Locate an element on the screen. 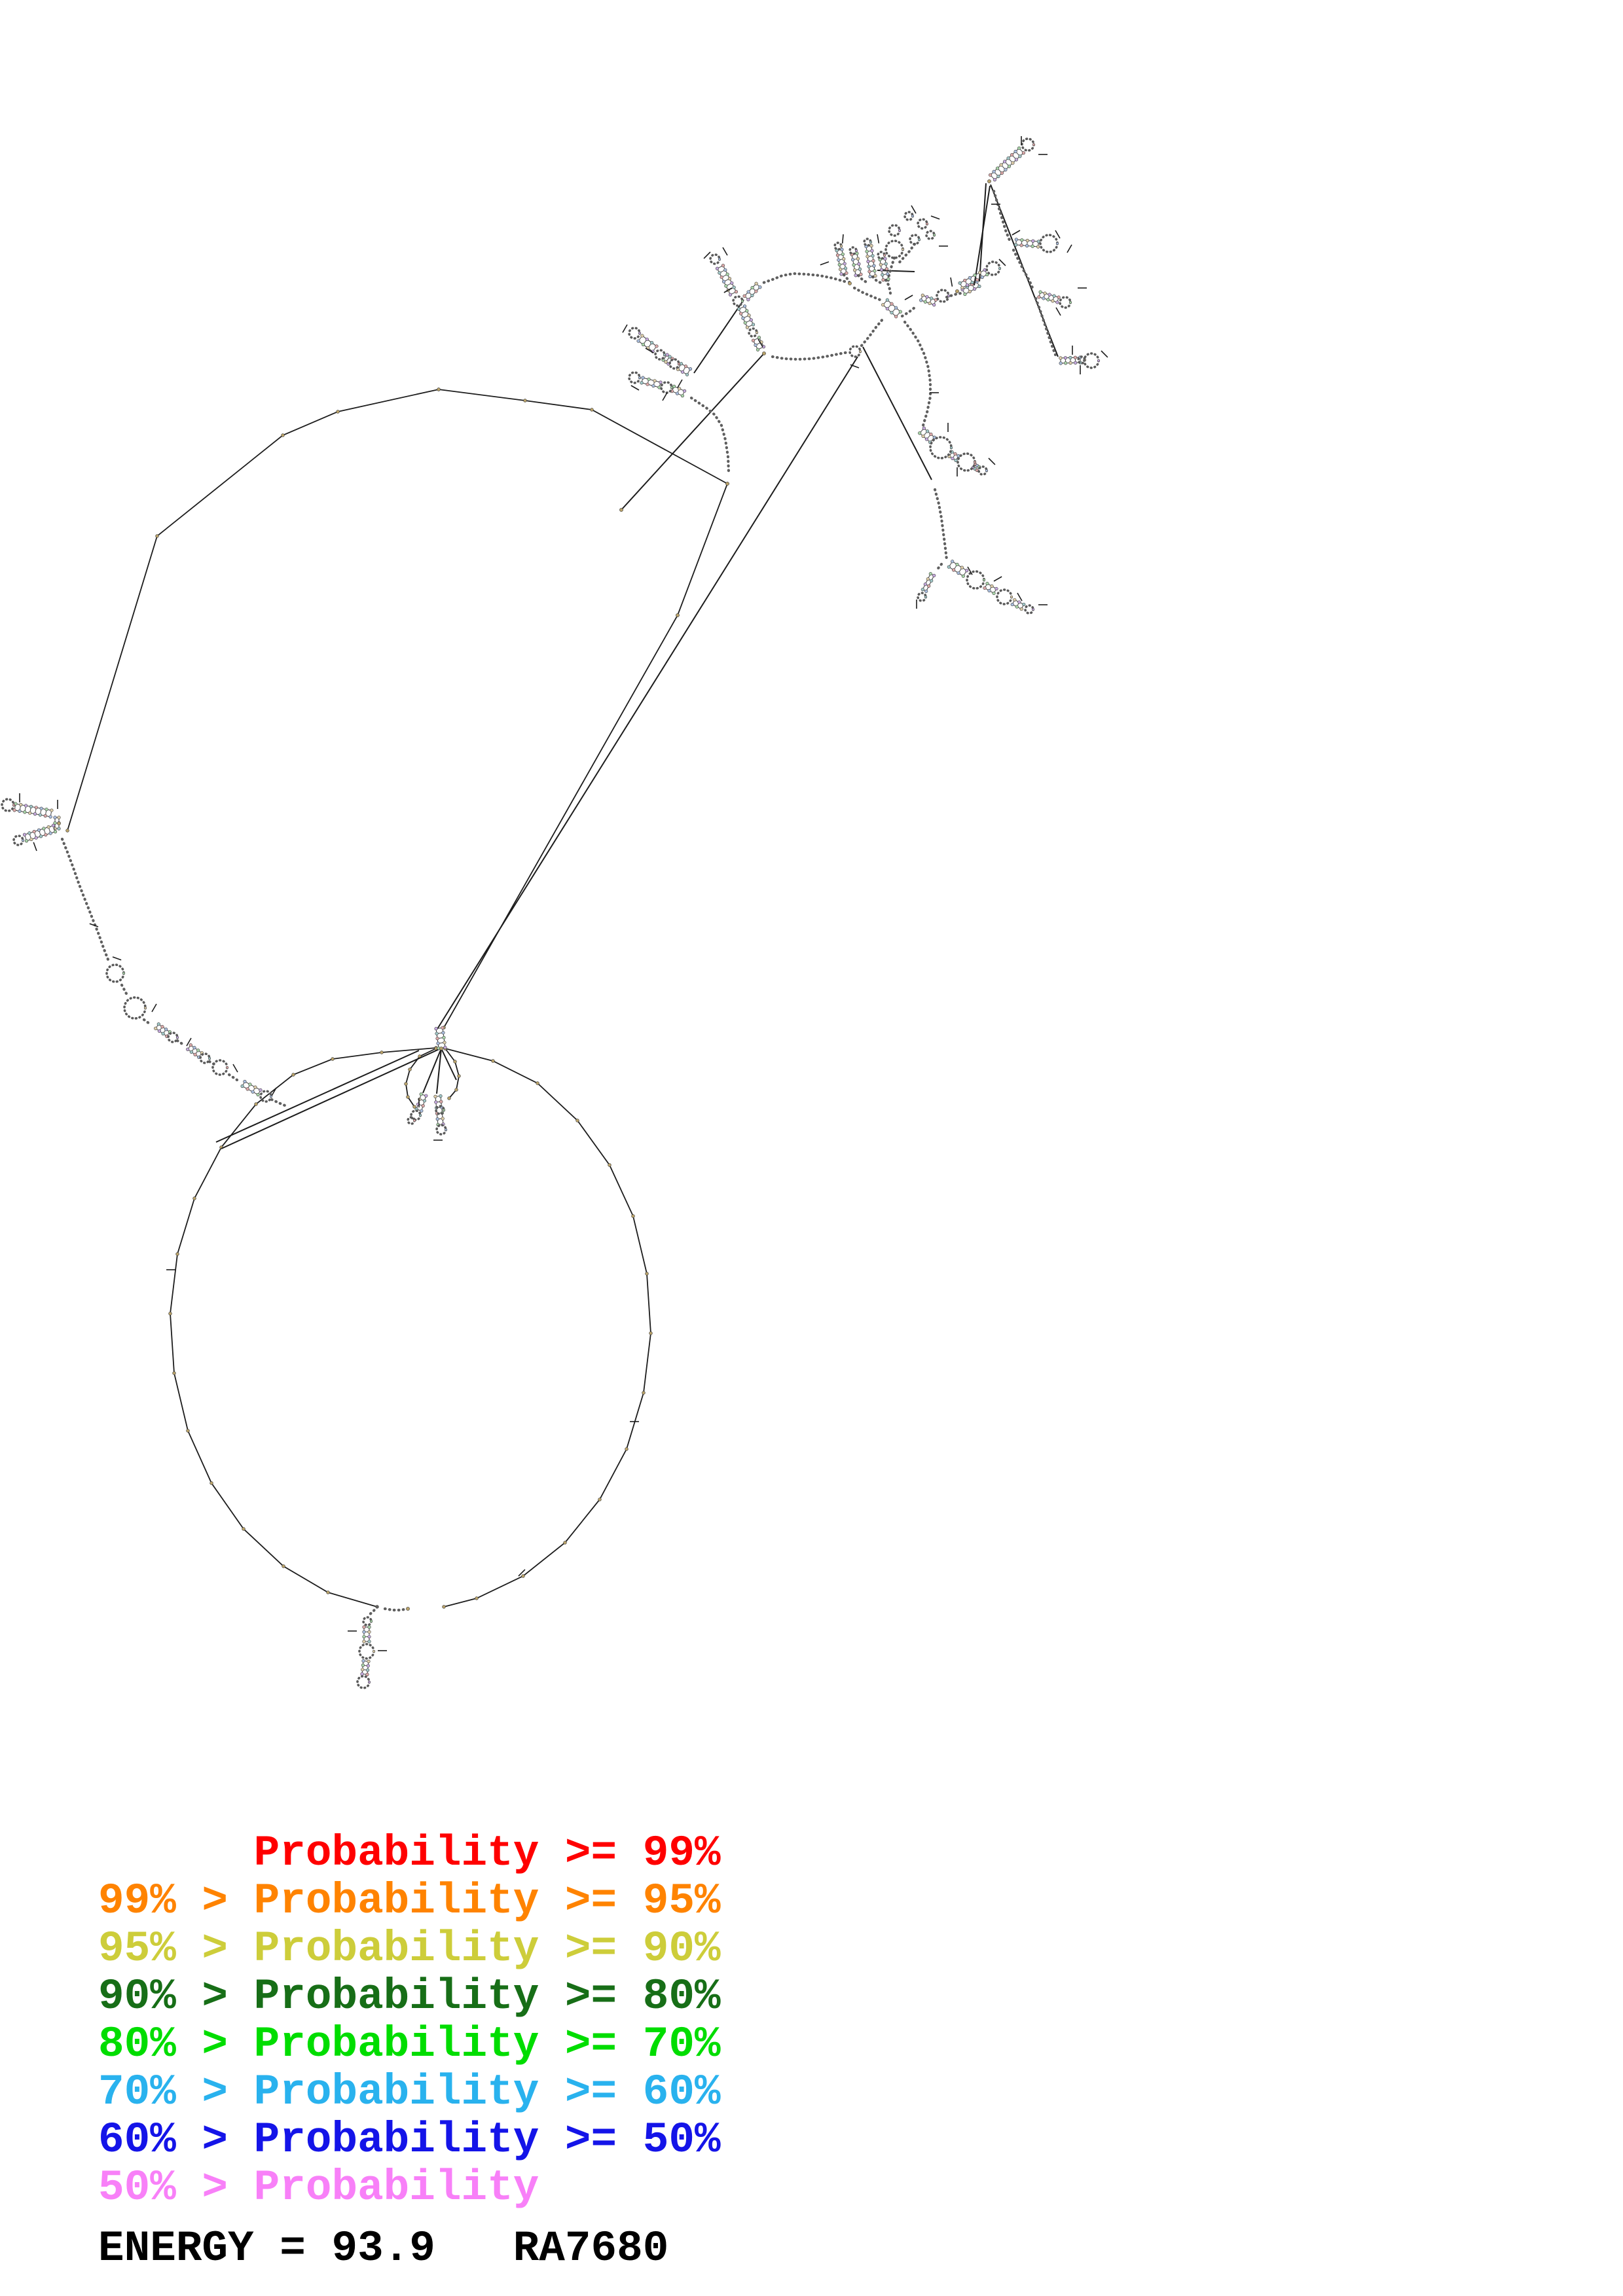 This screenshot has width=1623, height=2296. legend-row-6: 70% > Probability >= 60% is located at coordinates (409, 2092).